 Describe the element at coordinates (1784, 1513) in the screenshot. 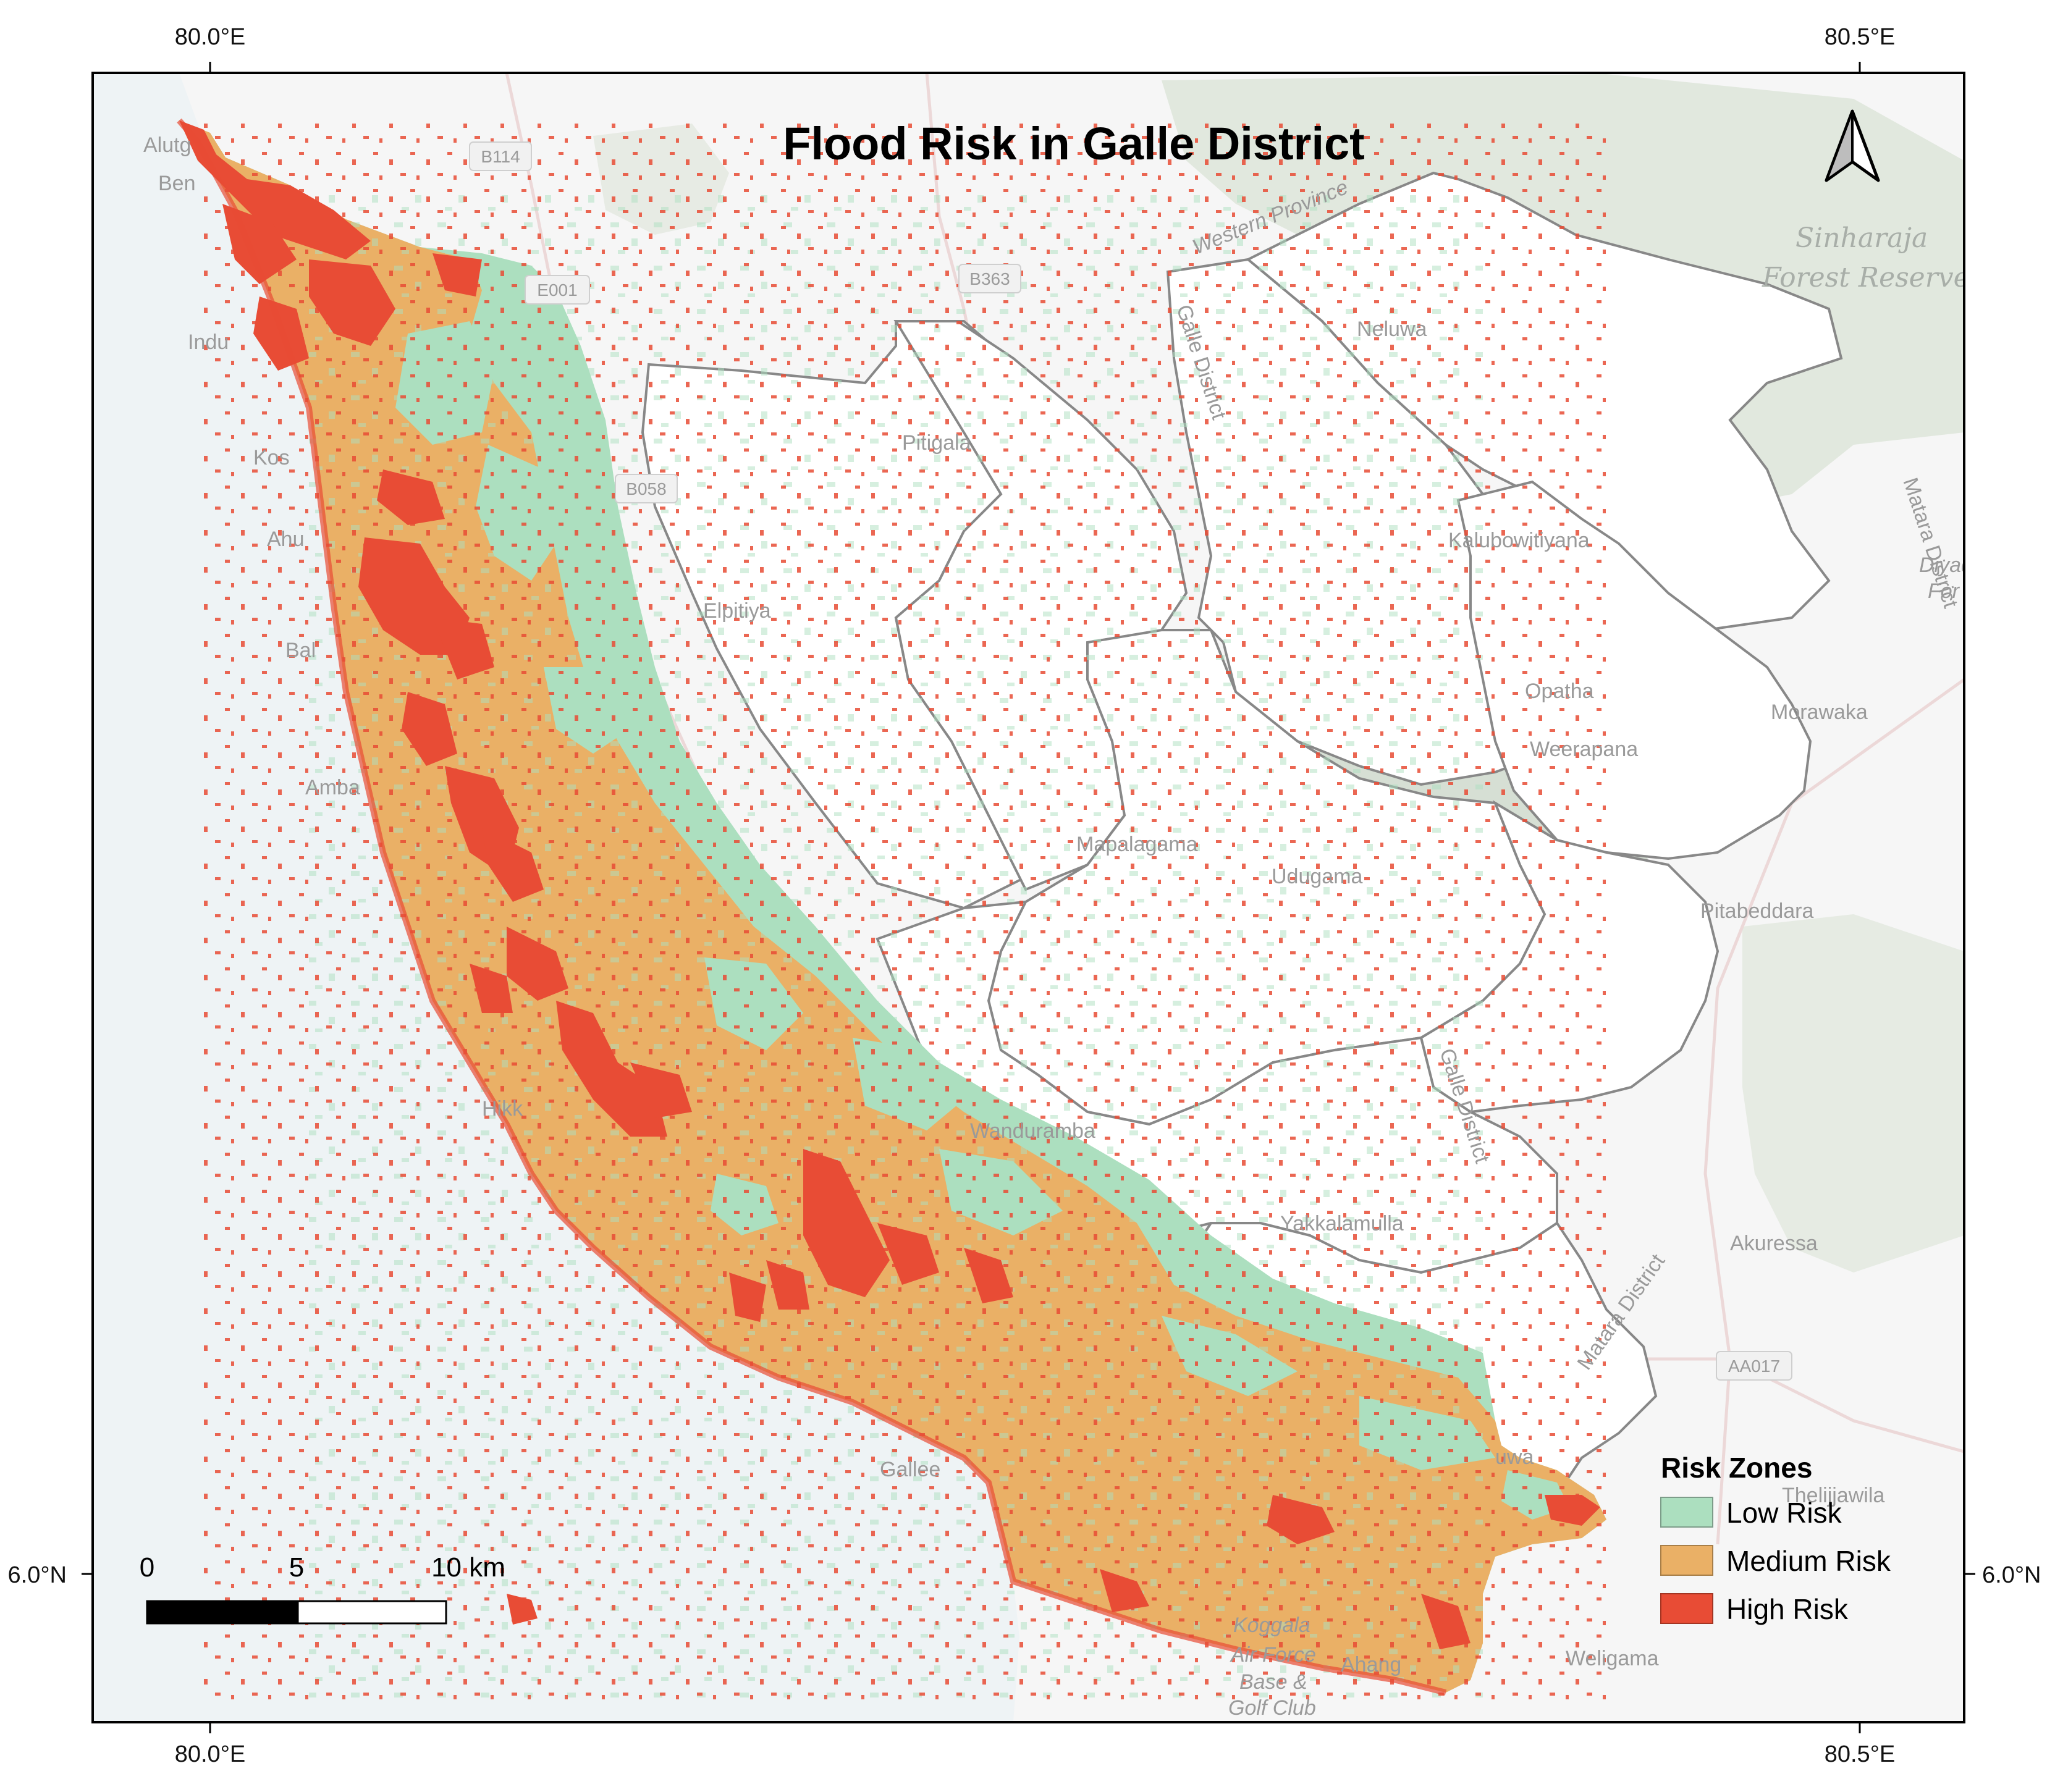

I see `legend-label-low: Low Risk` at that location.